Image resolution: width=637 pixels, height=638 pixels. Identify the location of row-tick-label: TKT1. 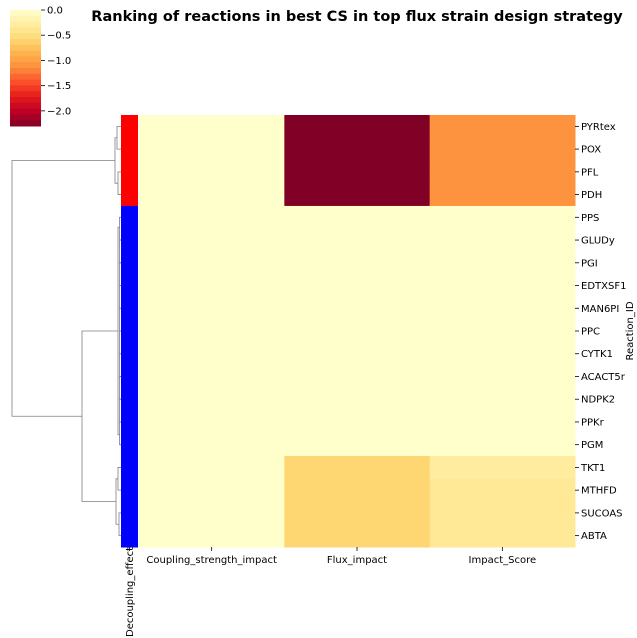
(592, 468).